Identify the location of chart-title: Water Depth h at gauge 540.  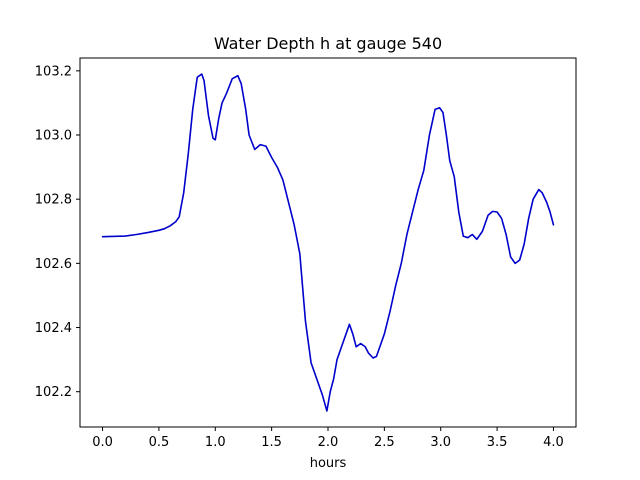
(328, 43).